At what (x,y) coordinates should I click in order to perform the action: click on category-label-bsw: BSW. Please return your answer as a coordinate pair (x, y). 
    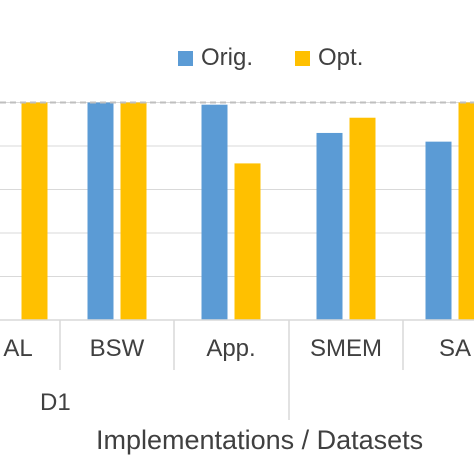
    Looking at the image, I should click on (117, 348).